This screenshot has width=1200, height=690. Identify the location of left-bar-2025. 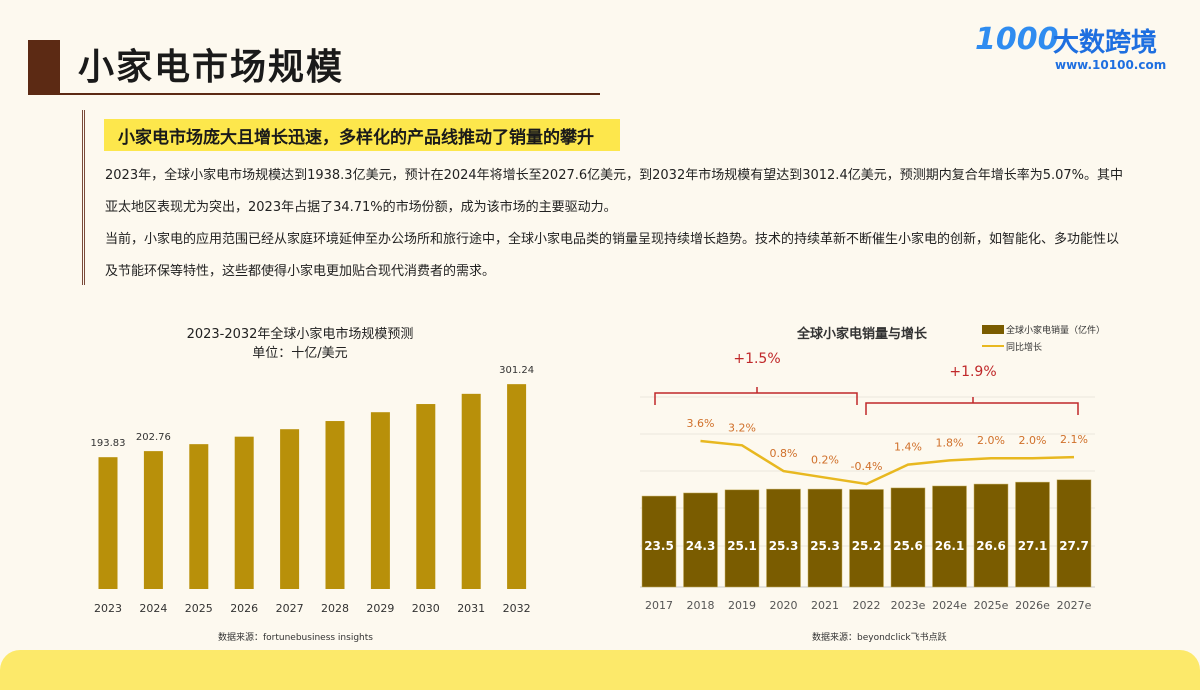
(199, 516).